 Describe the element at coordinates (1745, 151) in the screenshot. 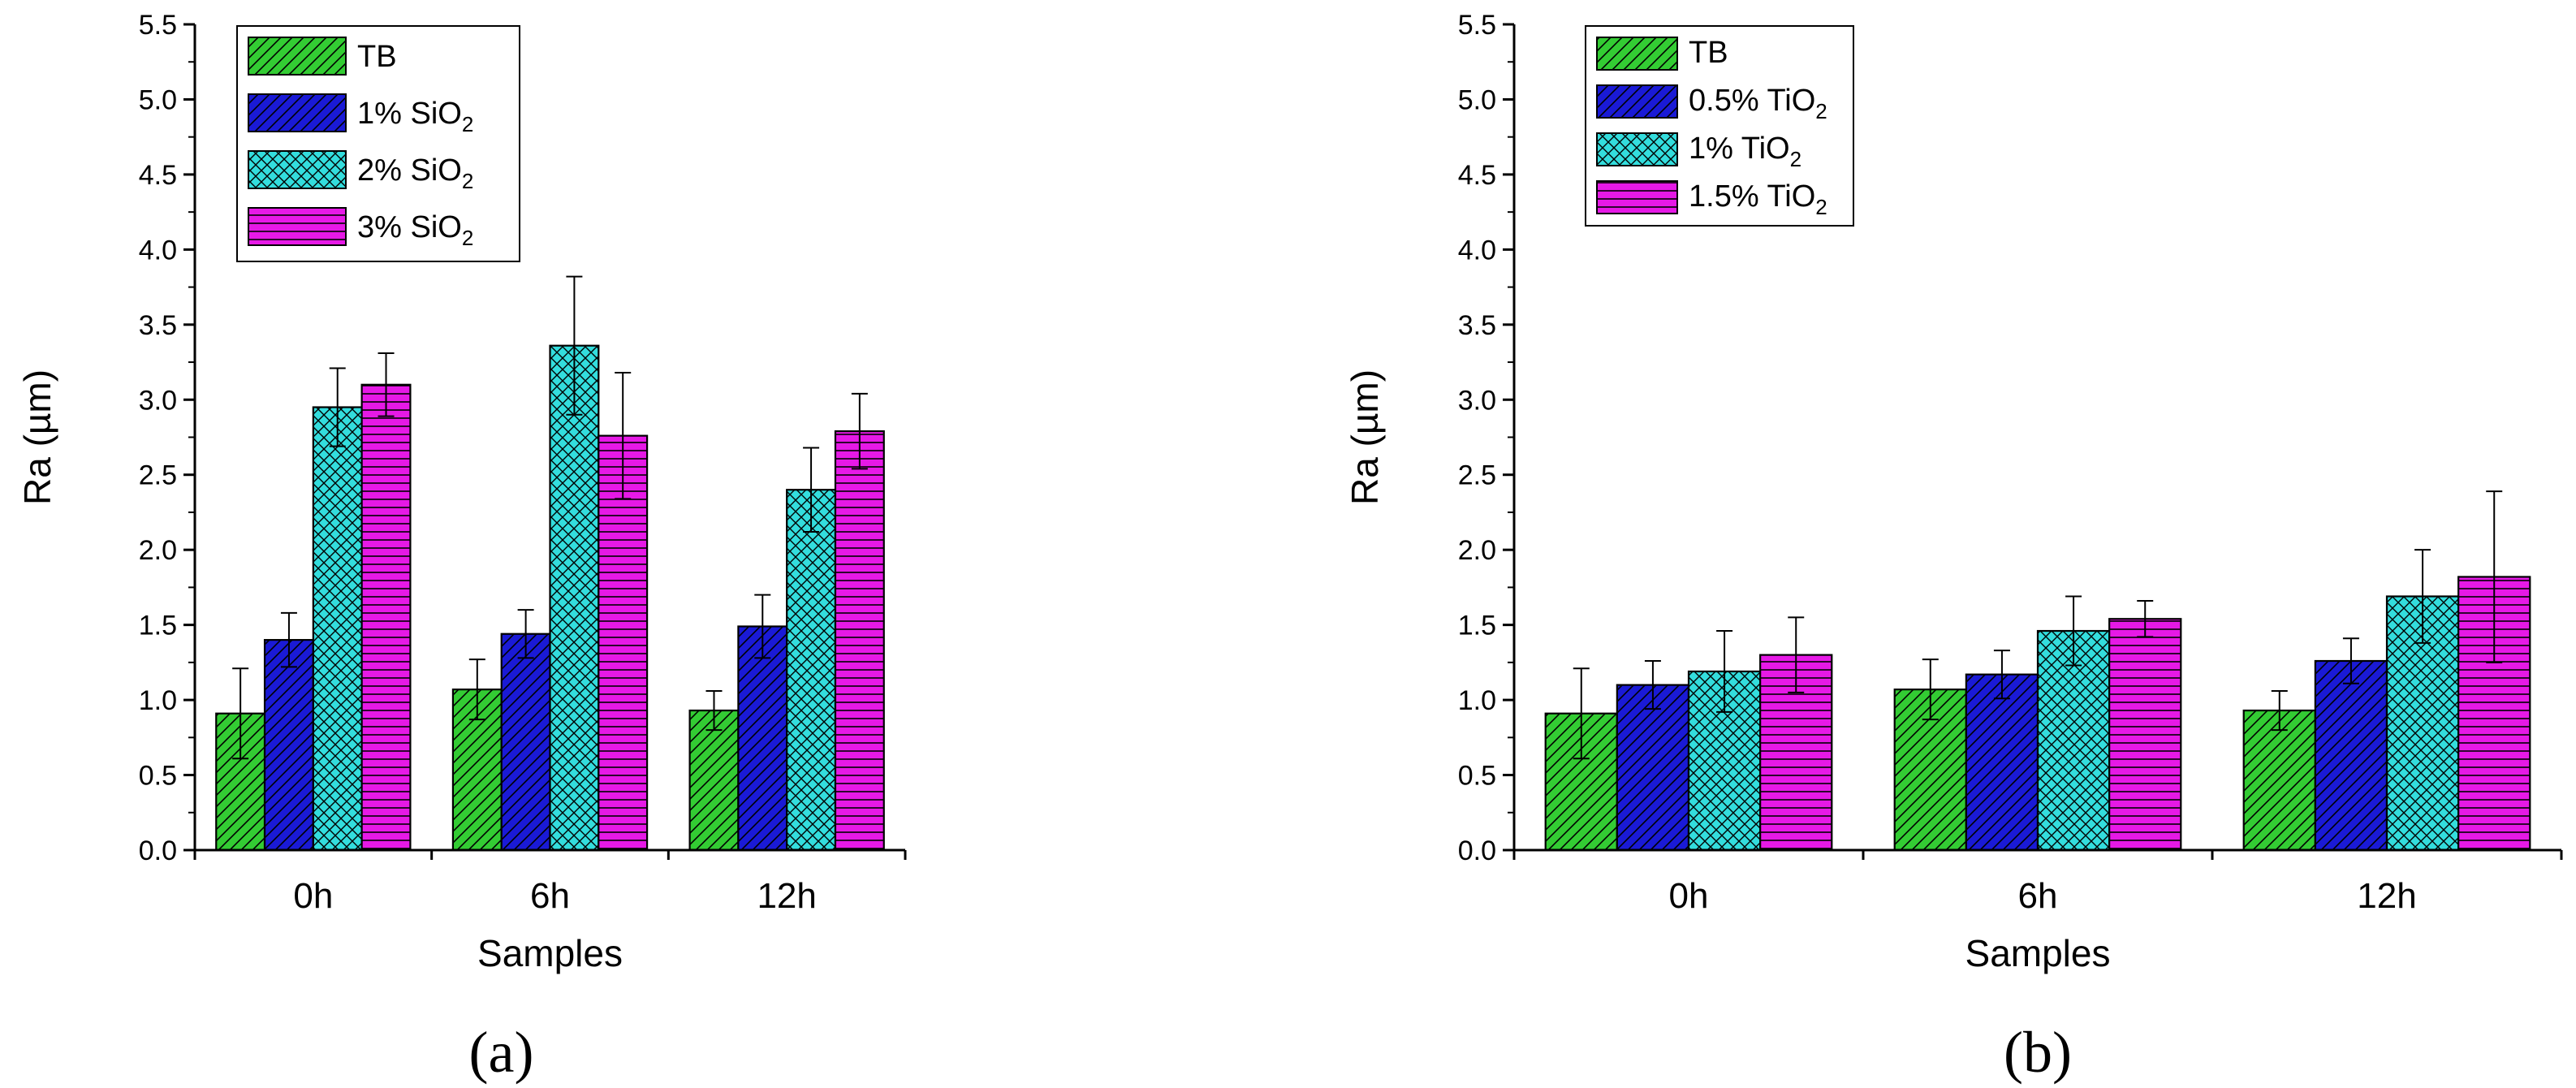

I see `legend-label: 1% TiO2` at that location.